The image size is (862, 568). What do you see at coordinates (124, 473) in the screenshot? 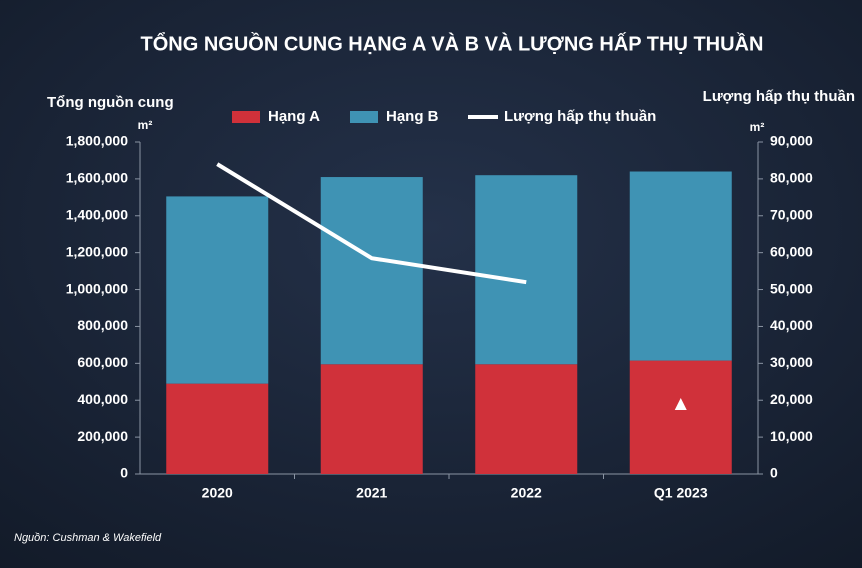
I see `y-tick-label: 0` at bounding box center [124, 473].